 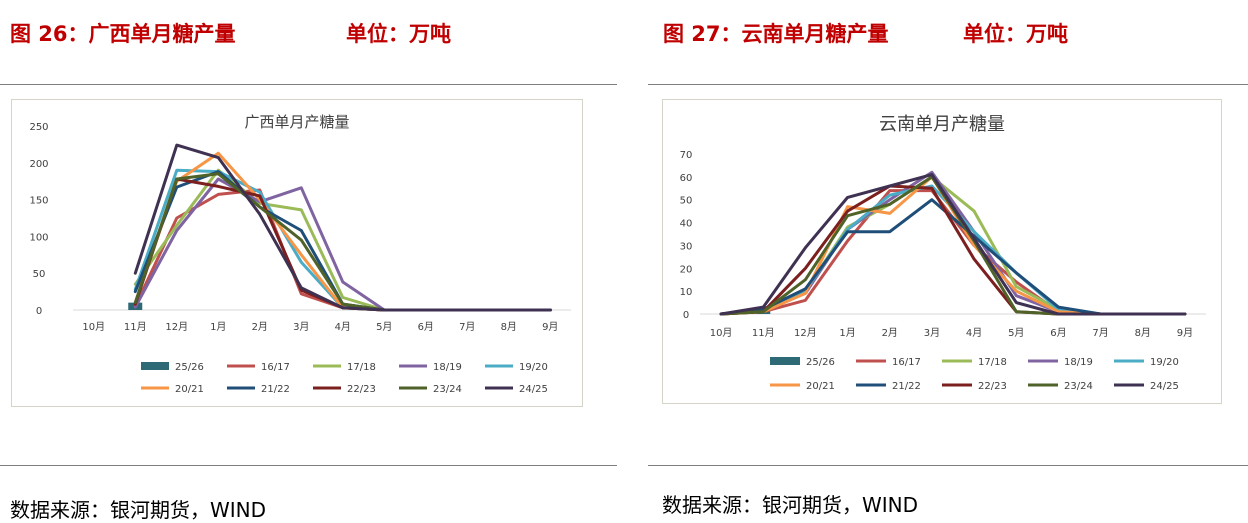 What do you see at coordinates (686, 246) in the screenshot?
I see `y-tick-label: 30` at bounding box center [686, 246].